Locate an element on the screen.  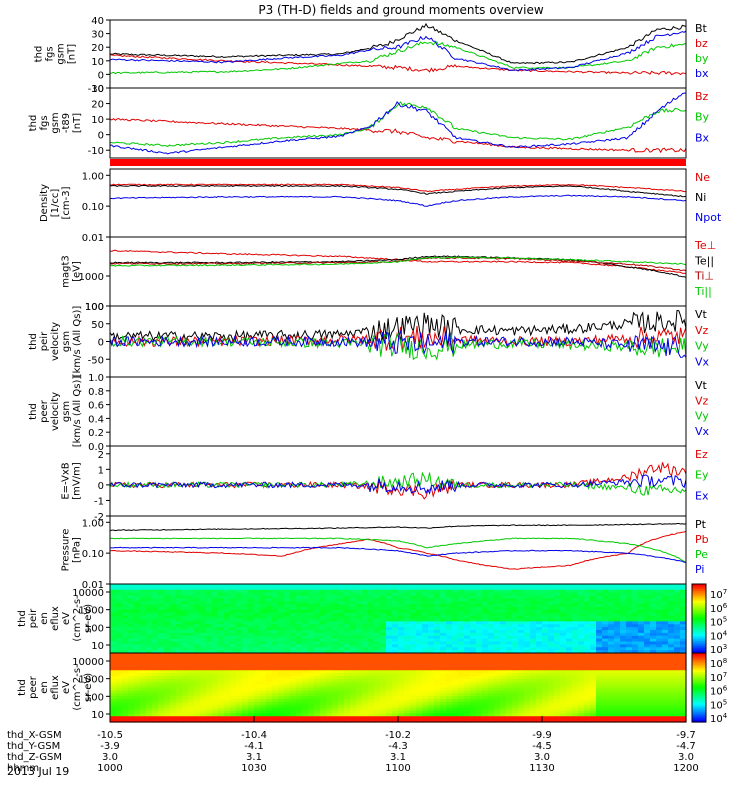
series-line-fgs_gsm is located at coordinates (398, 43).